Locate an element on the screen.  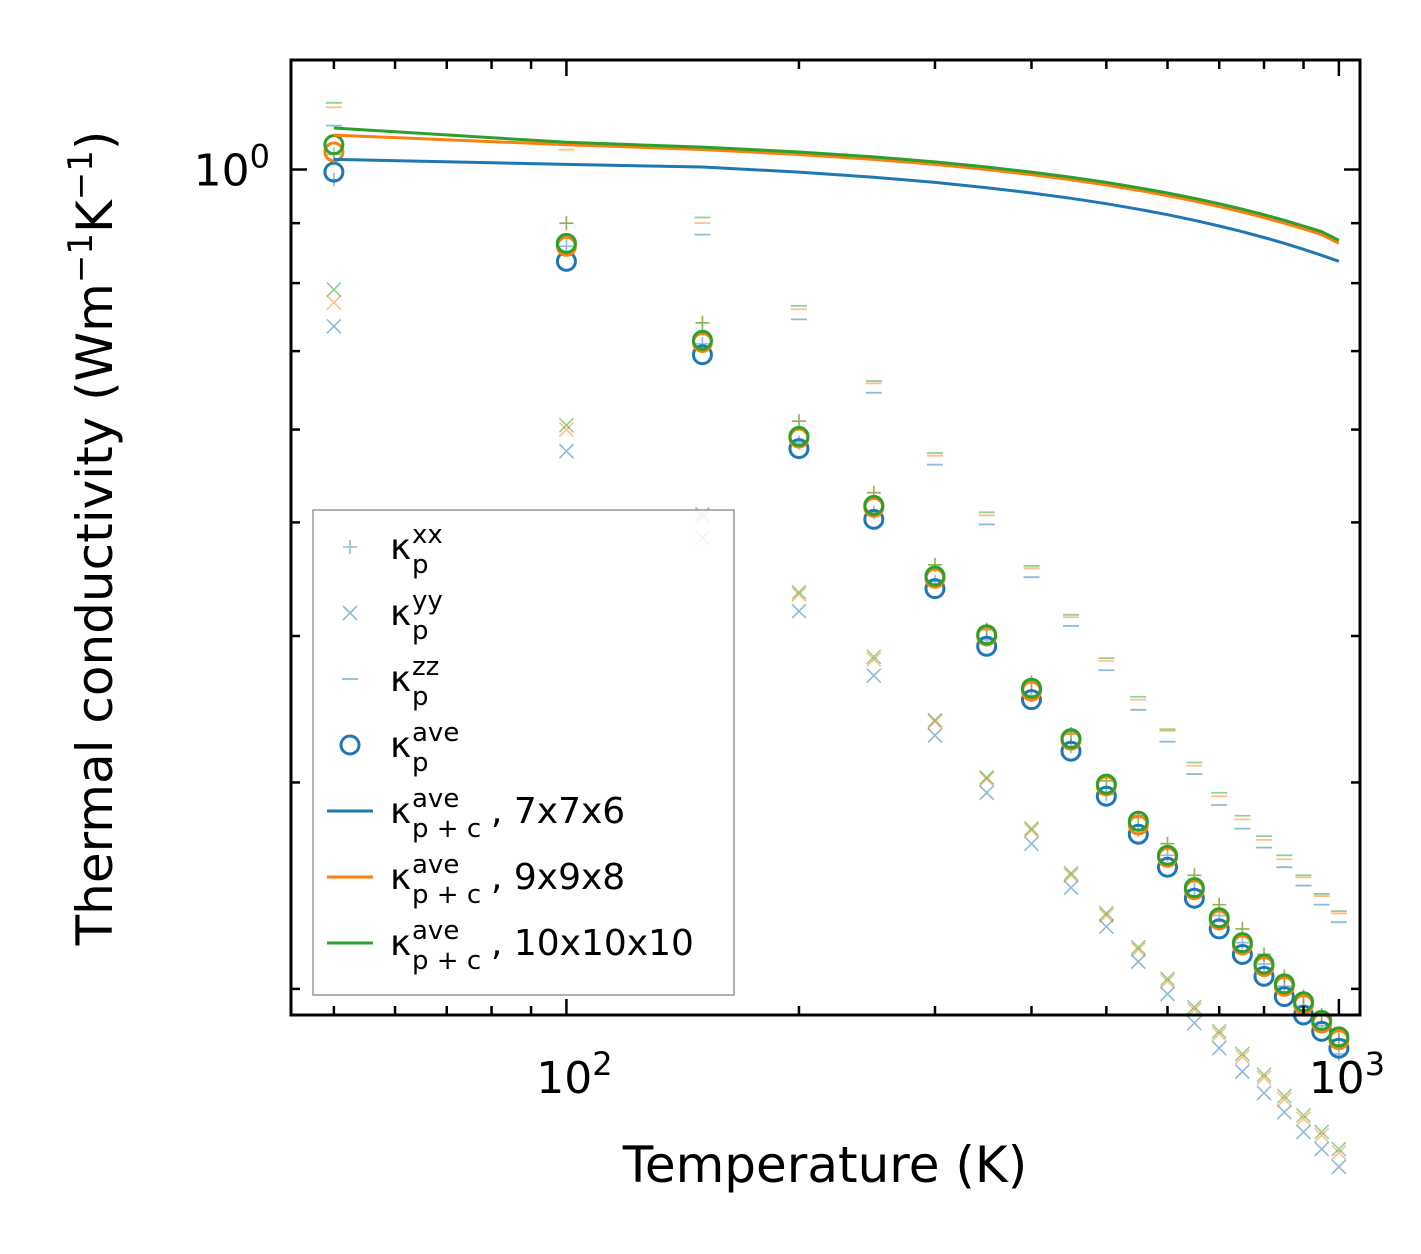
point-circle--p-ave-9x9x8 is located at coordinates (334, 152).